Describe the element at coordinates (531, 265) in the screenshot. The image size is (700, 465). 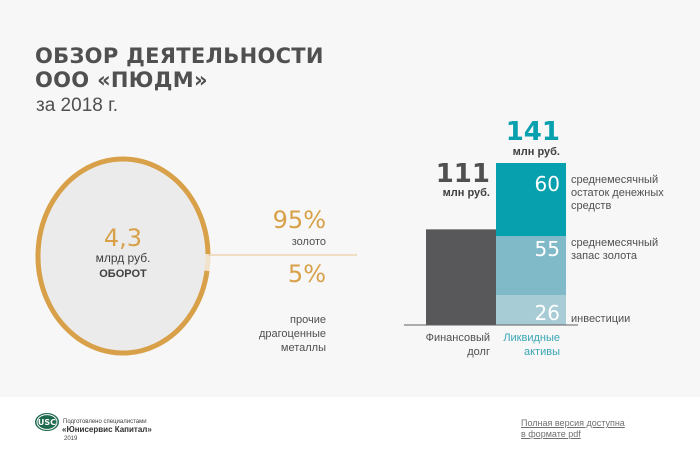
I see `bar-segment-gold-stock` at that location.